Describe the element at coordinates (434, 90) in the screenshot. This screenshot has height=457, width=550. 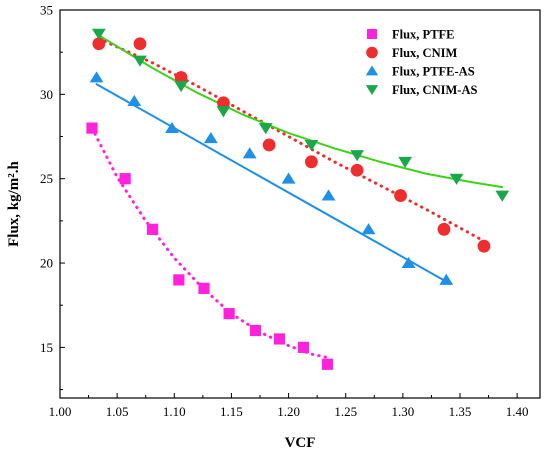
I see `legend-label-cnim-as: Flux, CNIM-AS` at that location.